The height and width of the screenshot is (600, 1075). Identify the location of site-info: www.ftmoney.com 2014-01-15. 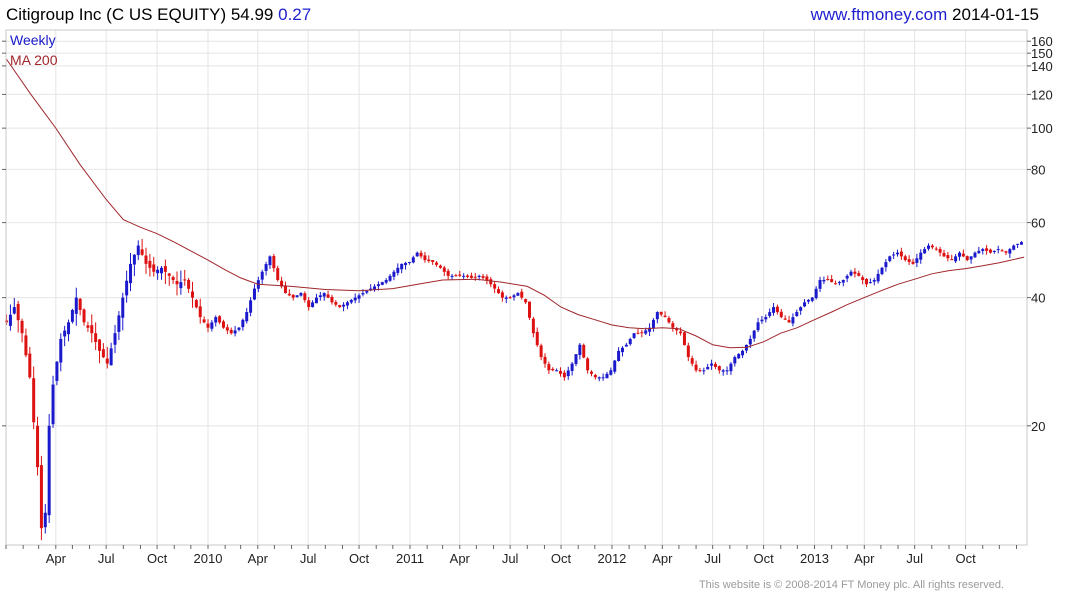
(925, 15).